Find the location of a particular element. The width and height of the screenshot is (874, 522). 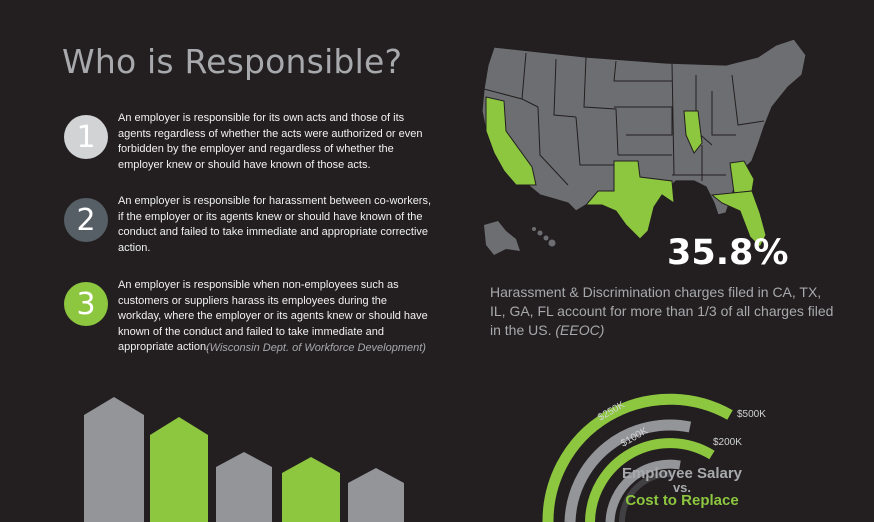

ring-inner-green is located at coordinates (650, 480).